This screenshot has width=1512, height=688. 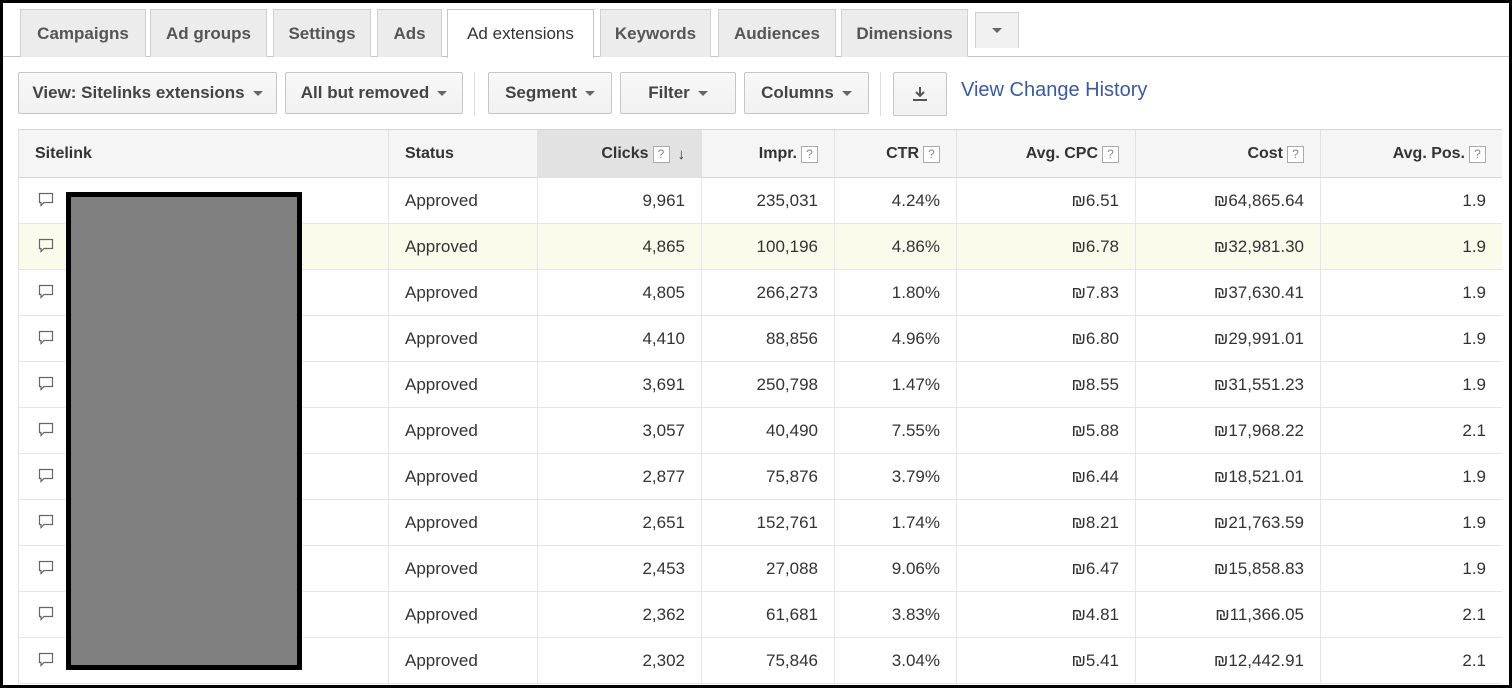 I want to click on cell-avg-cpc: ₪6.47, so click(x=1046, y=569).